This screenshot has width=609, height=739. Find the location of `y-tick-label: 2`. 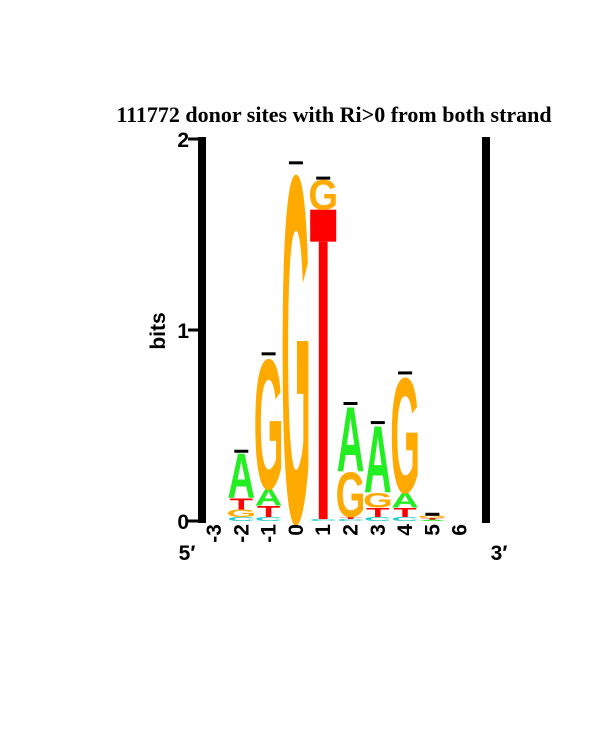

y-tick-label: 2 is located at coordinates (183, 140).